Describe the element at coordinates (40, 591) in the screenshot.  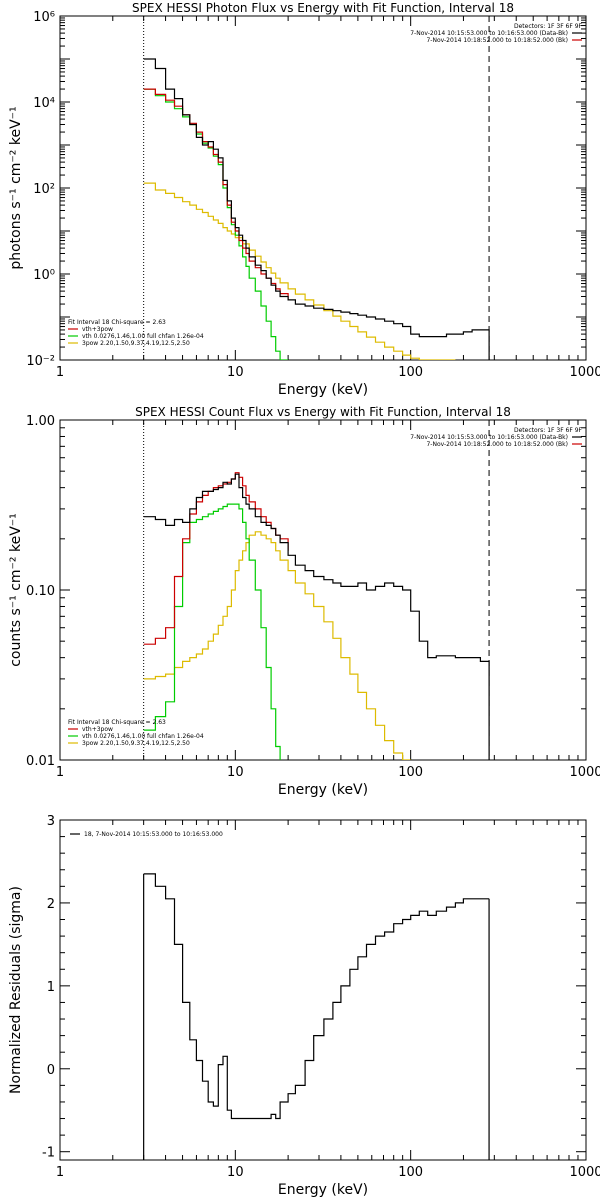
I see `y-tick-label: 0.10` at that location.